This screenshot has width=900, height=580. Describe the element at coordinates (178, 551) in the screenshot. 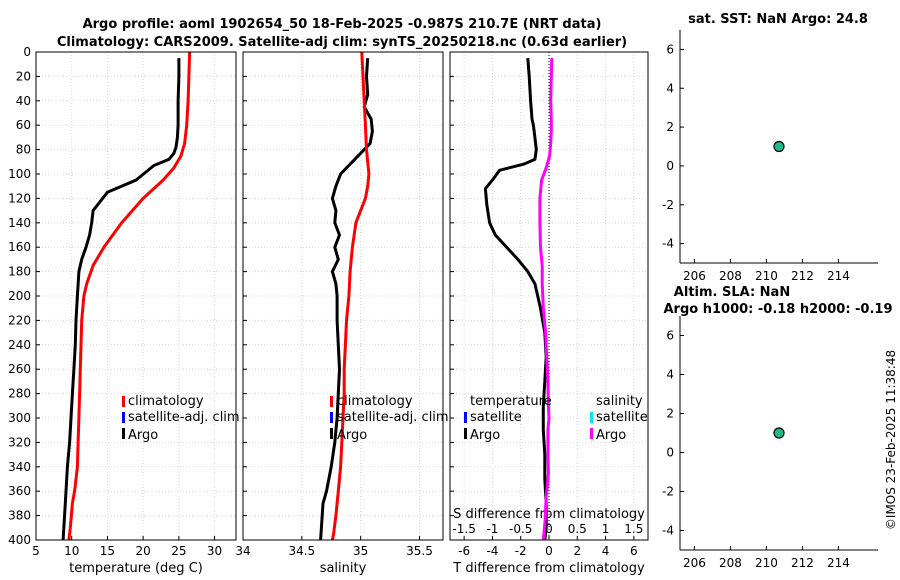

I see `x-tick-label: 25` at that location.